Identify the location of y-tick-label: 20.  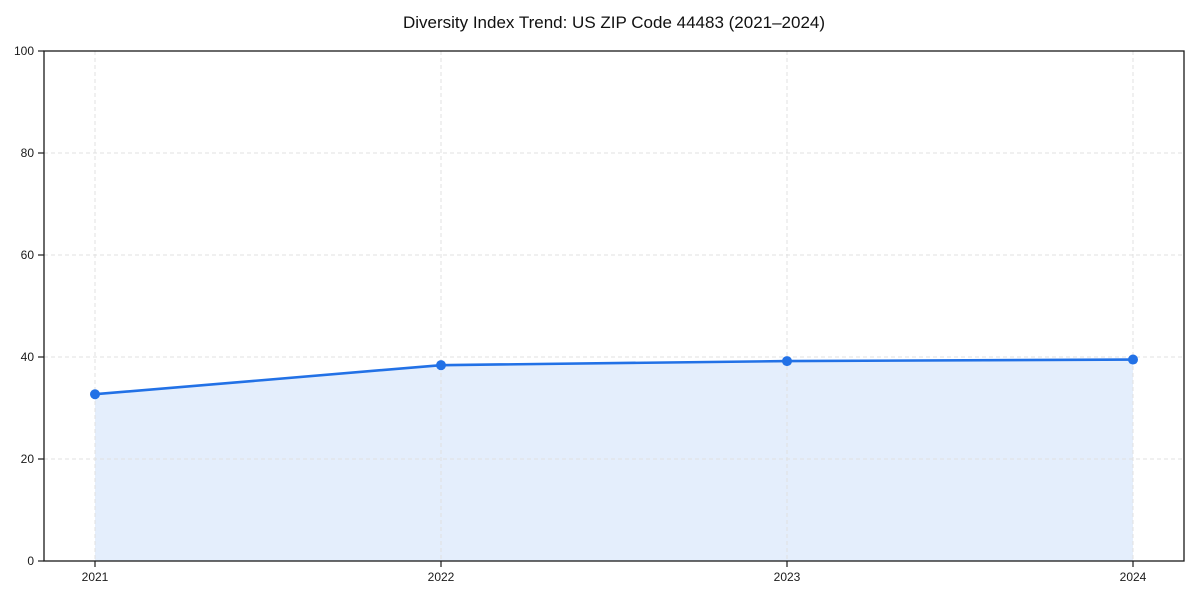
(28, 459).